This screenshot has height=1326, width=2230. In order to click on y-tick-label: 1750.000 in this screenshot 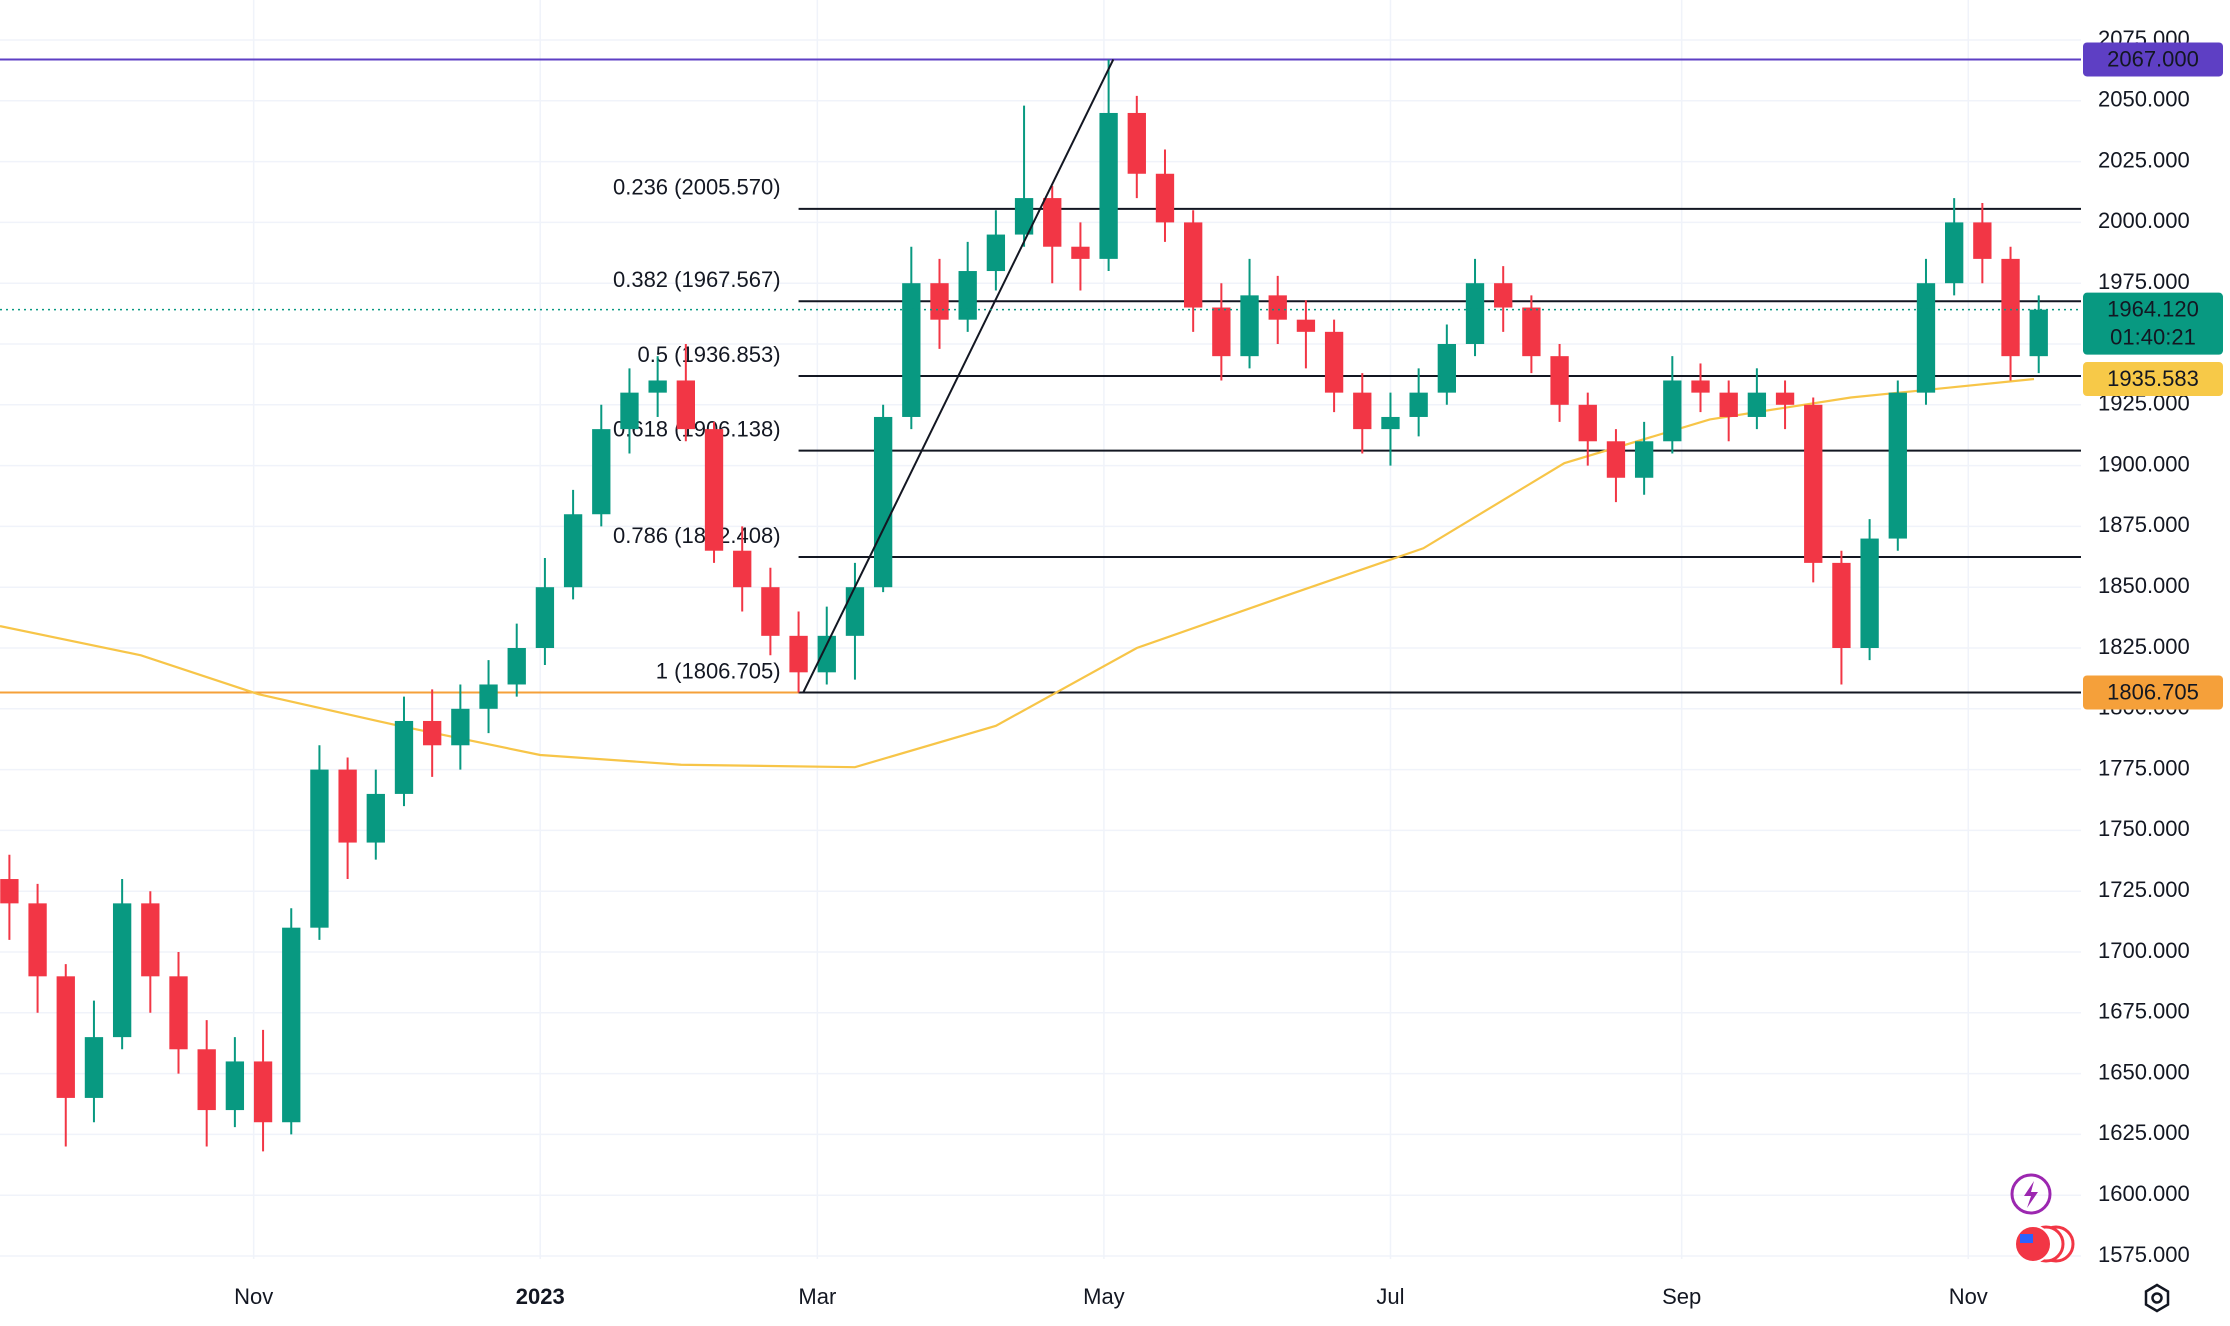, I will do `click(2144, 828)`.